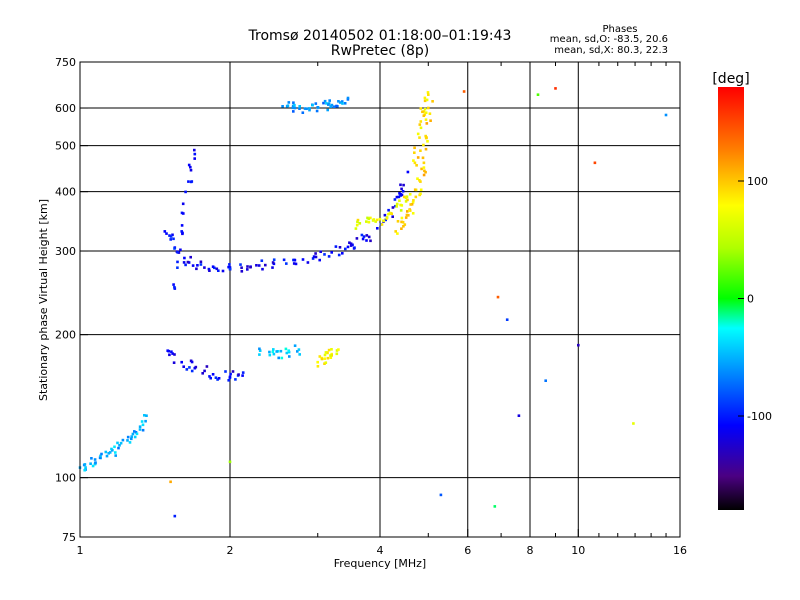 Image resolution: width=800 pixels, height=600 pixels. What do you see at coordinates (759, 416) in the screenshot?
I see `colorbar-tick-label: -100` at bounding box center [759, 416].